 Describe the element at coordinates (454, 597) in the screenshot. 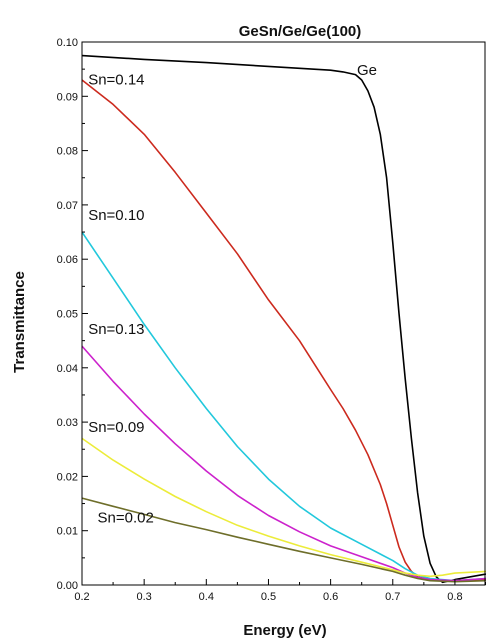

I see `x-tick-label: 0.8` at that location.